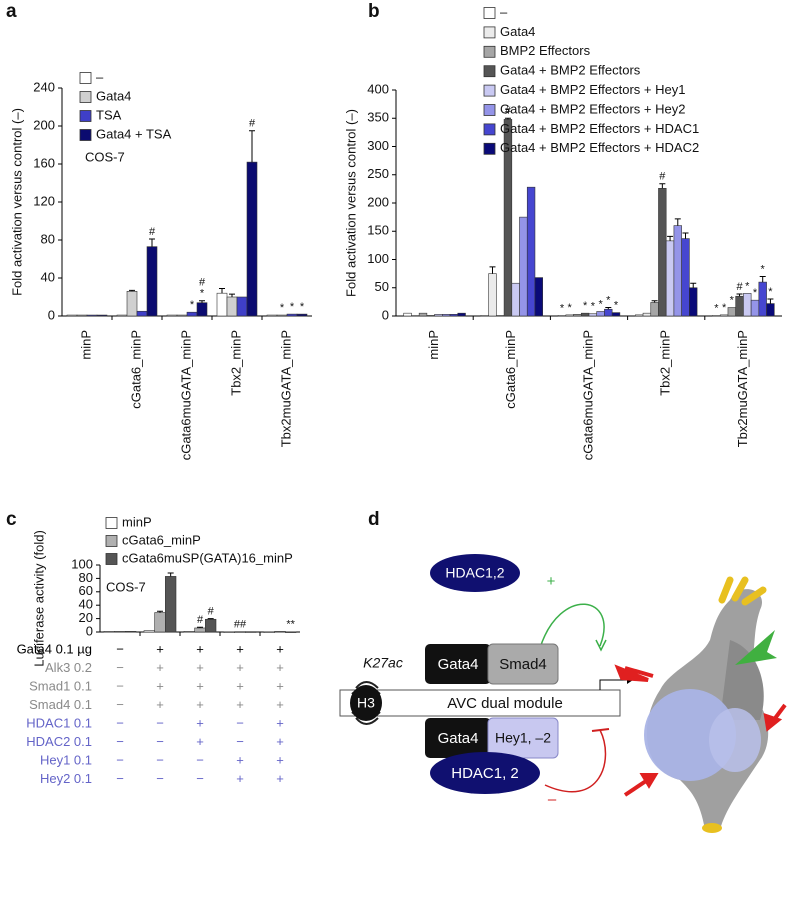 The width and height of the screenshot is (788, 921). I want to click on smad4-box, so click(523, 664).